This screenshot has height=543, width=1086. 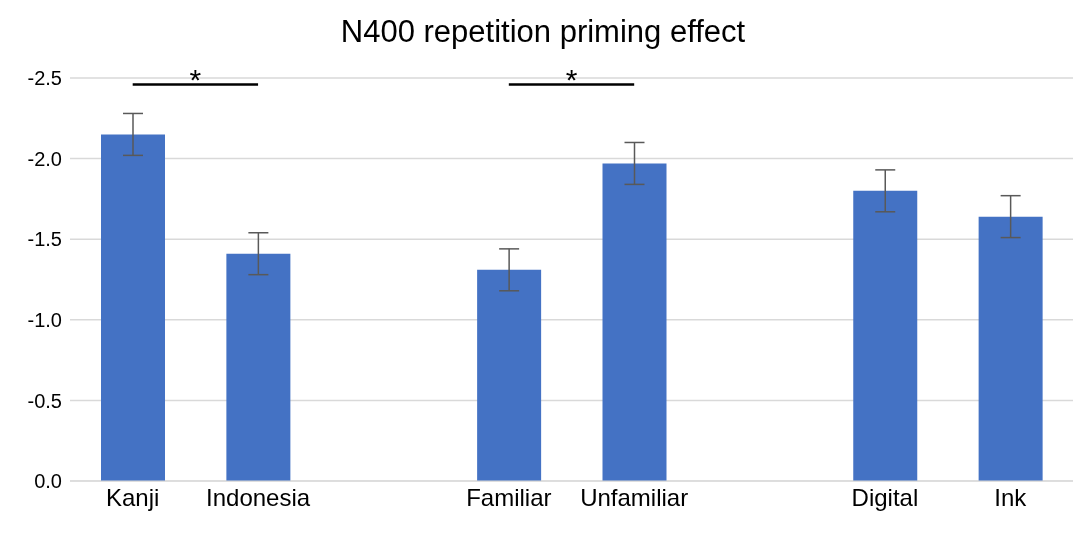 What do you see at coordinates (509, 498) in the screenshot?
I see `x-tick-label: Familiar` at bounding box center [509, 498].